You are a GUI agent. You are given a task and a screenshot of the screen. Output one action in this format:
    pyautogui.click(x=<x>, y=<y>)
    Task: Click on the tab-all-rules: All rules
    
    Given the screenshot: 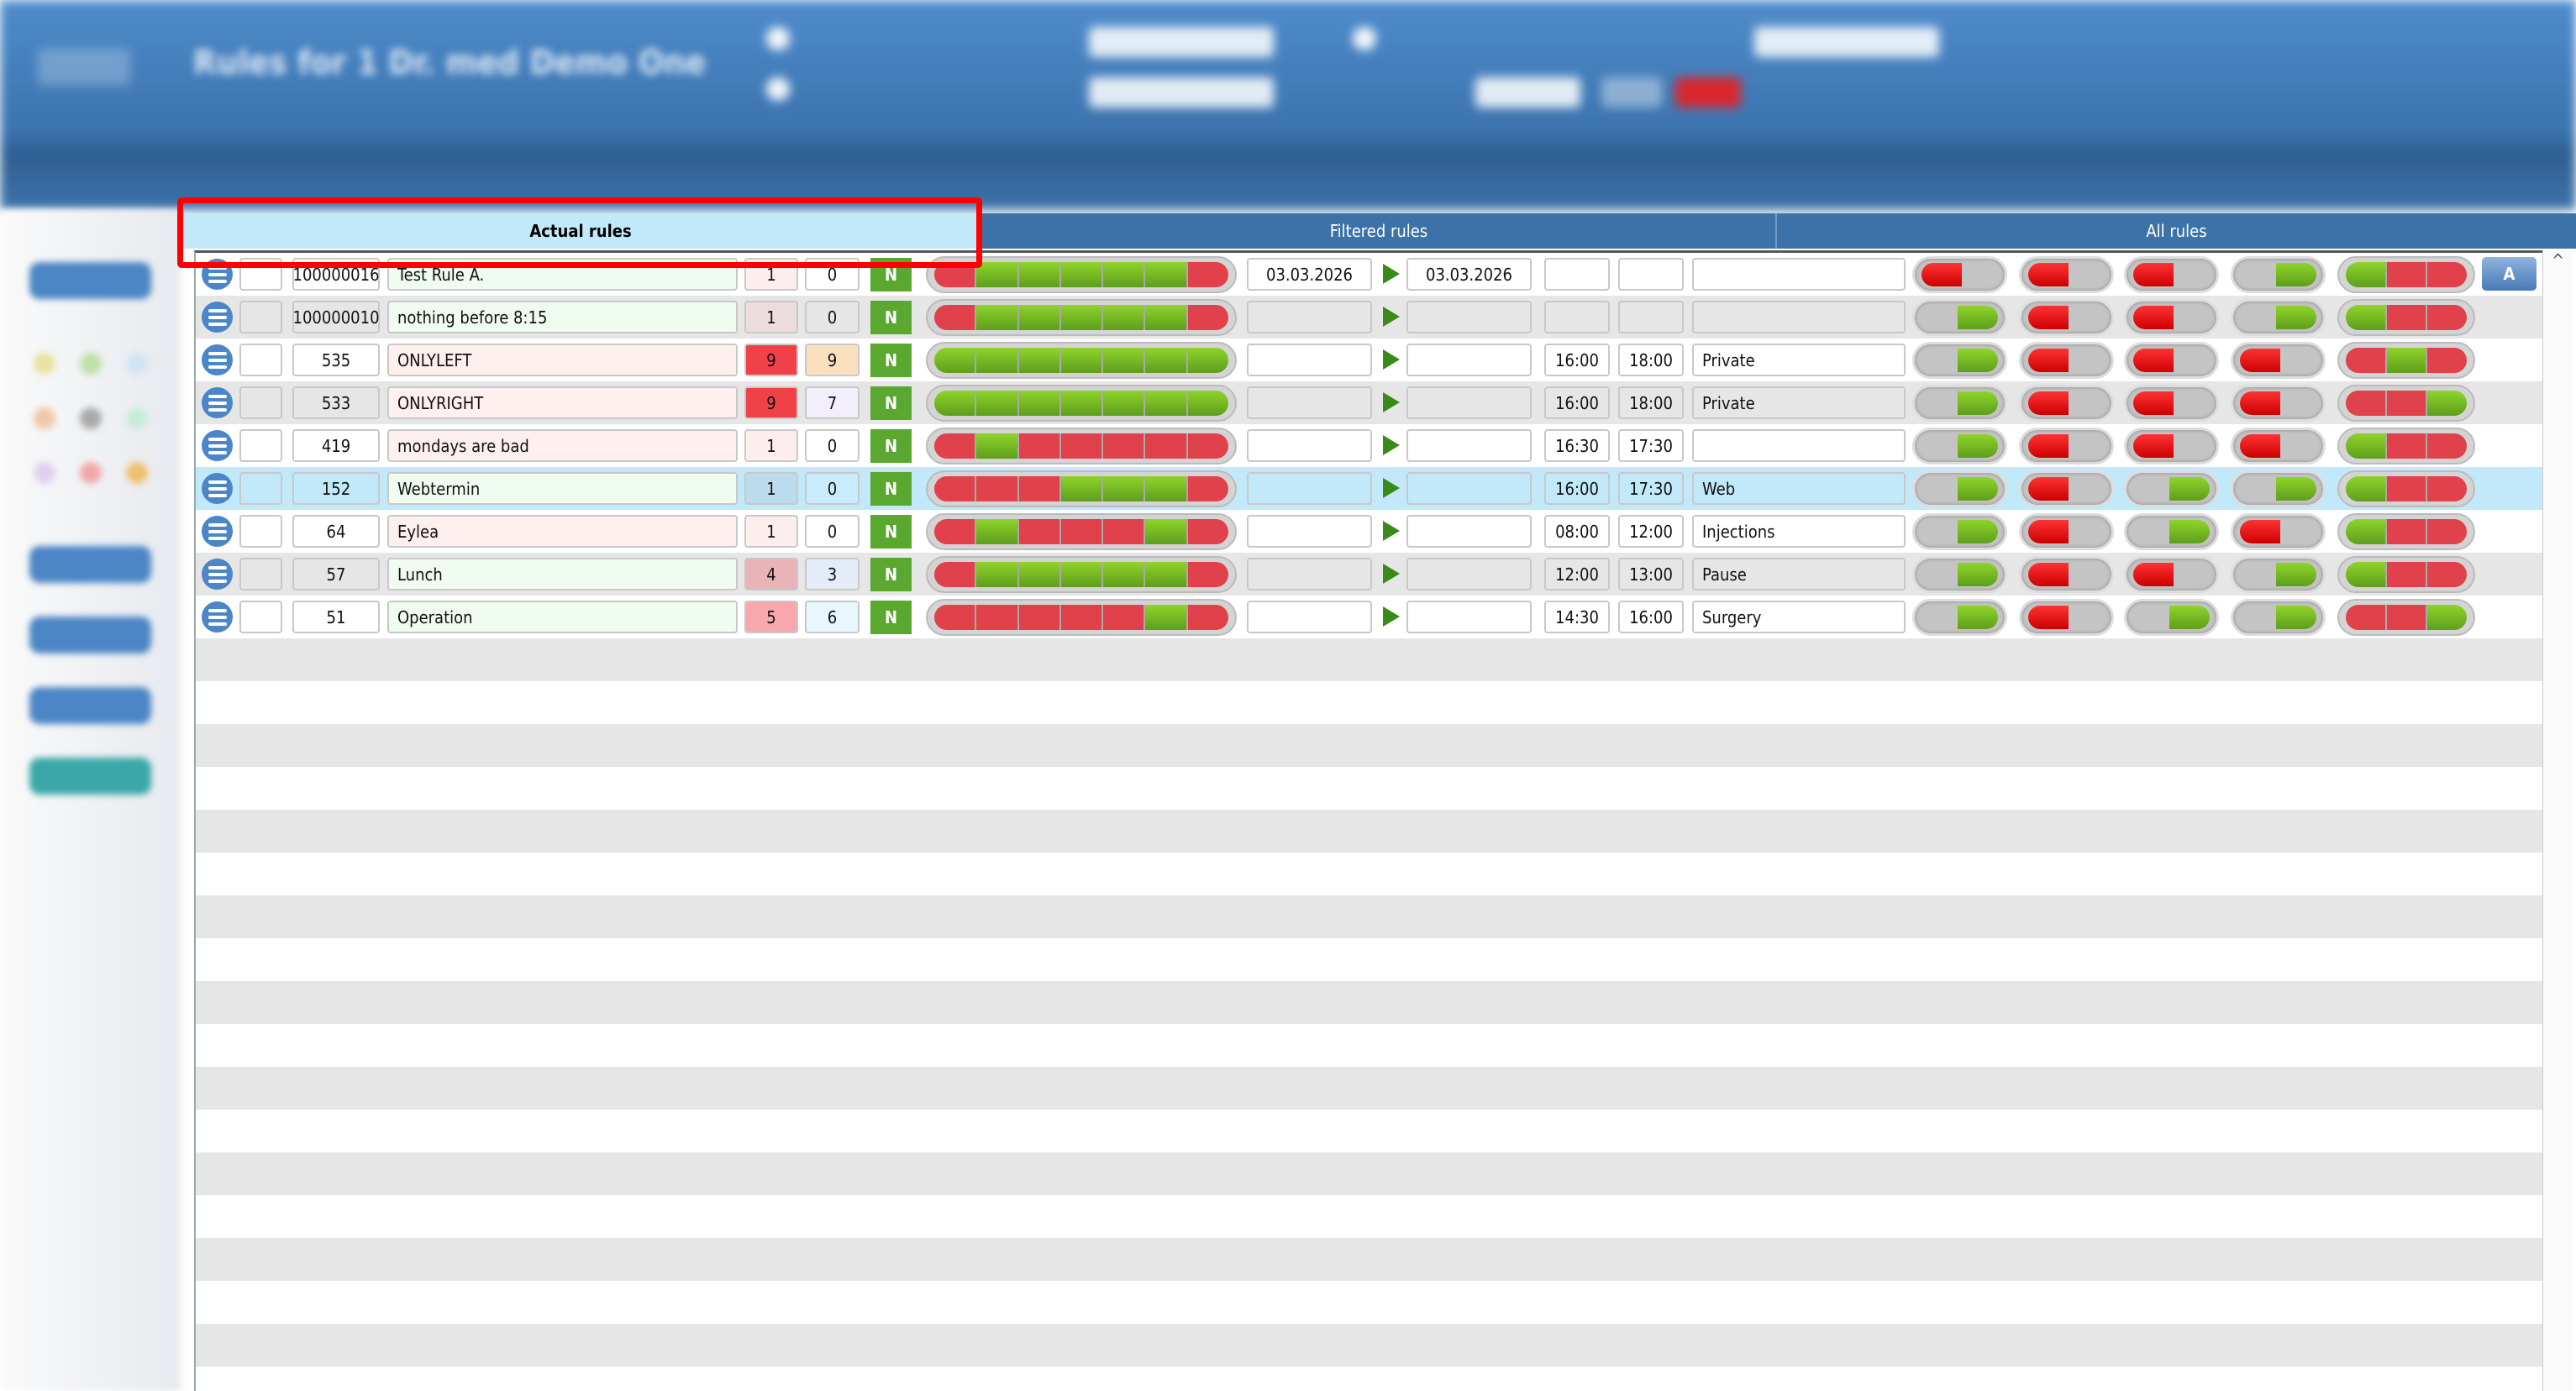 What is the action you would take?
    pyautogui.click(x=2176, y=231)
    